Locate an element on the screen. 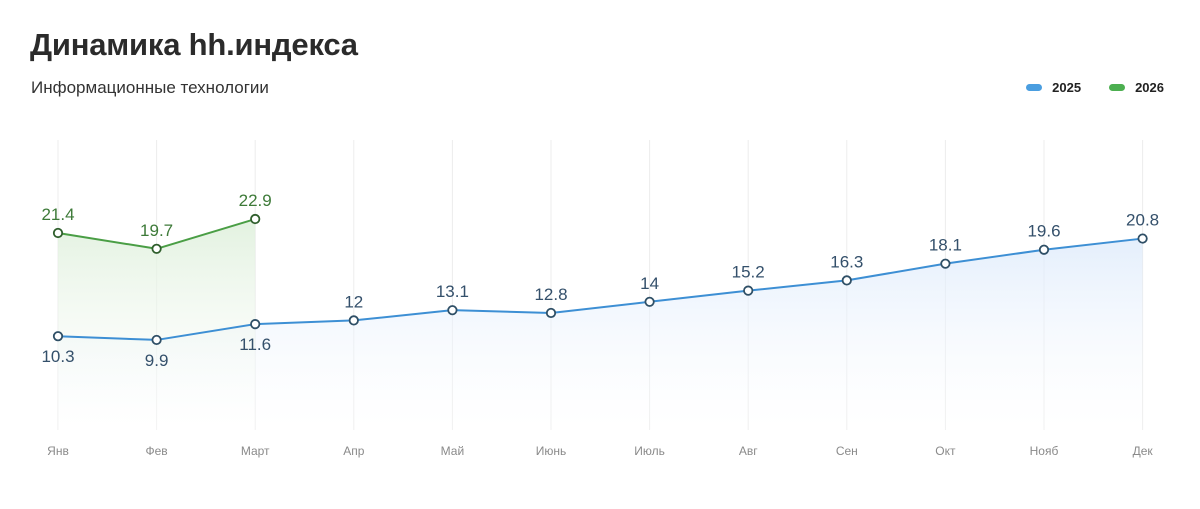  data-label: 19.7 is located at coordinates (156, 230).